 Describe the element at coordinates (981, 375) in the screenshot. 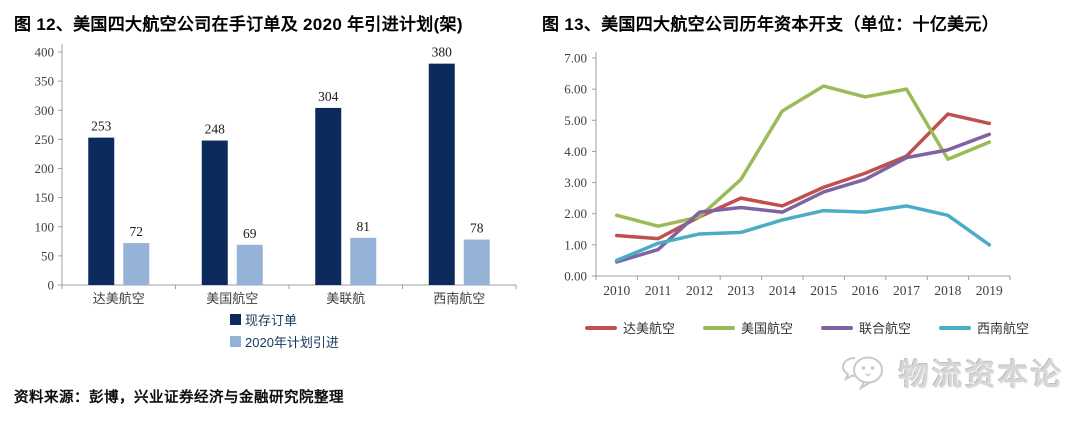

I see `watermark-text: 物流资本论` at that location.